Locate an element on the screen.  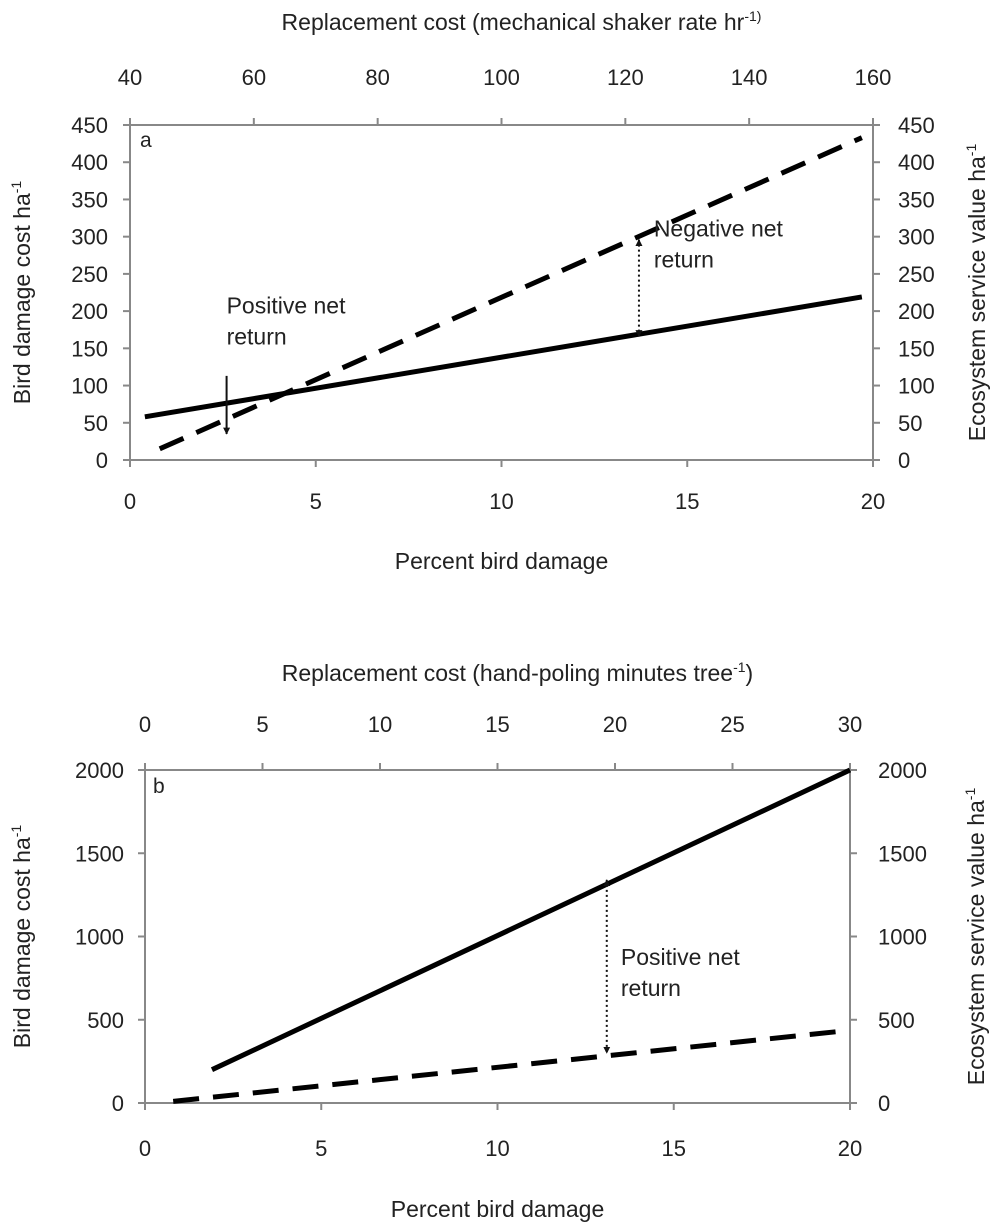
y-tick-label-left: 50 is located at coordinates (96, 423).